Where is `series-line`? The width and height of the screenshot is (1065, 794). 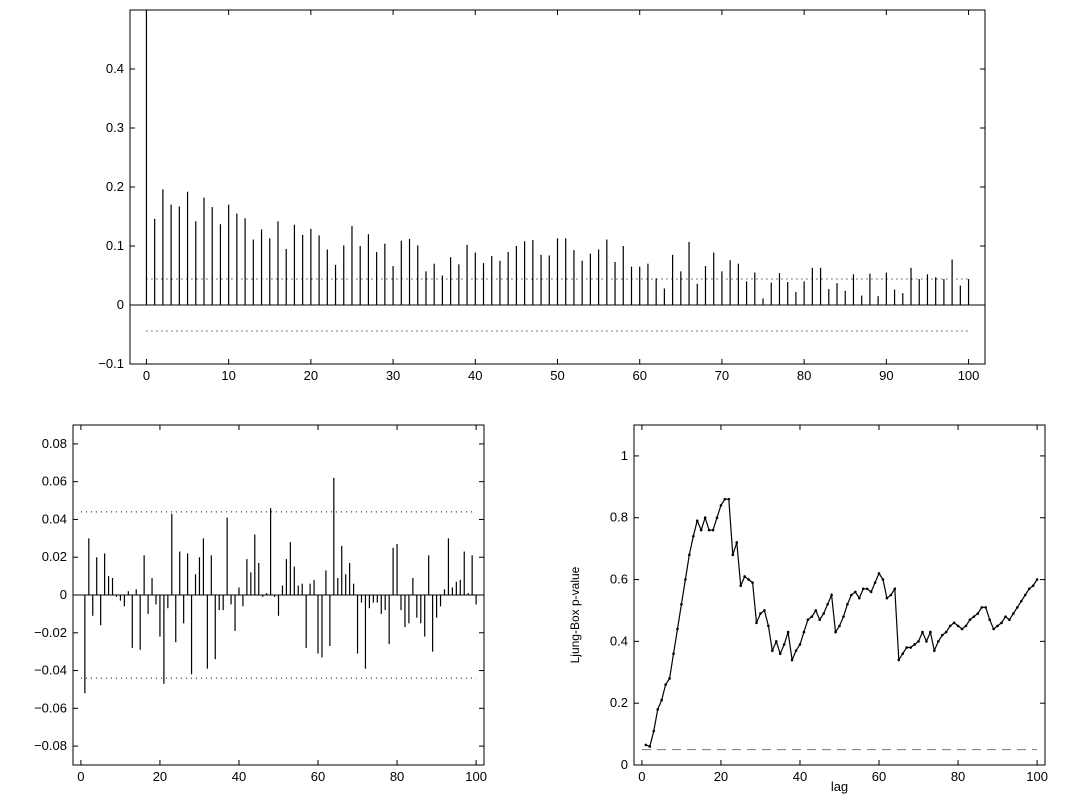
series-line is located at coordinates (841, 623).